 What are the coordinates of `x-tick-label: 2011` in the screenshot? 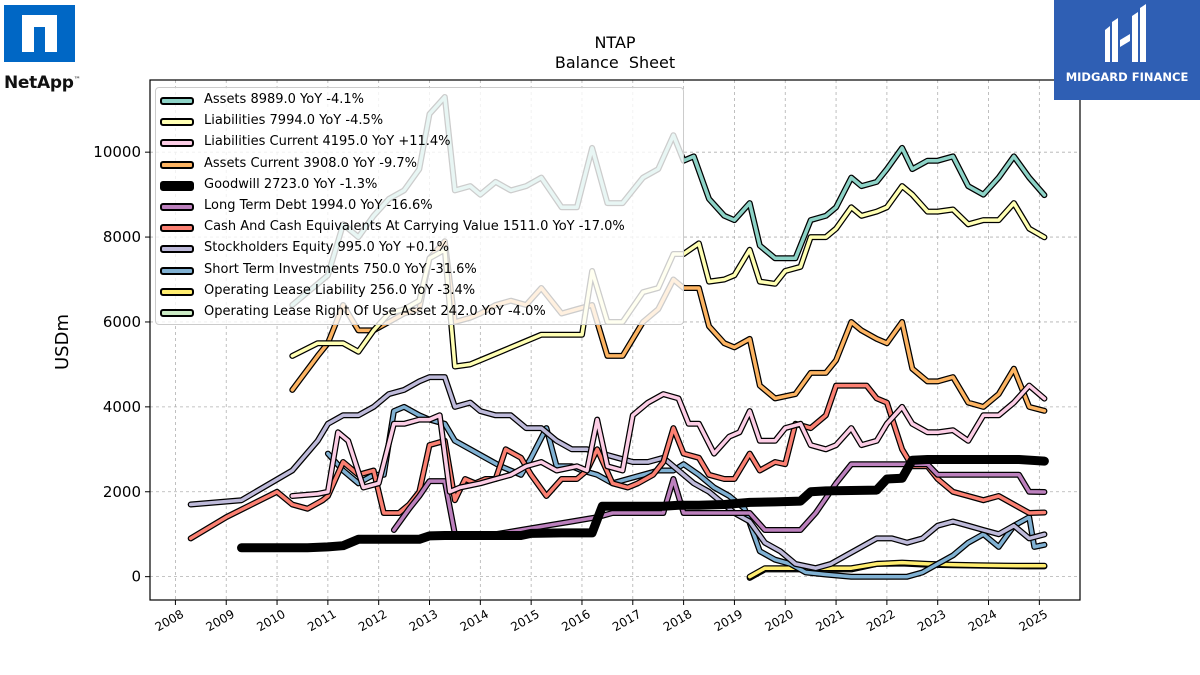 It's located at (321, 620).